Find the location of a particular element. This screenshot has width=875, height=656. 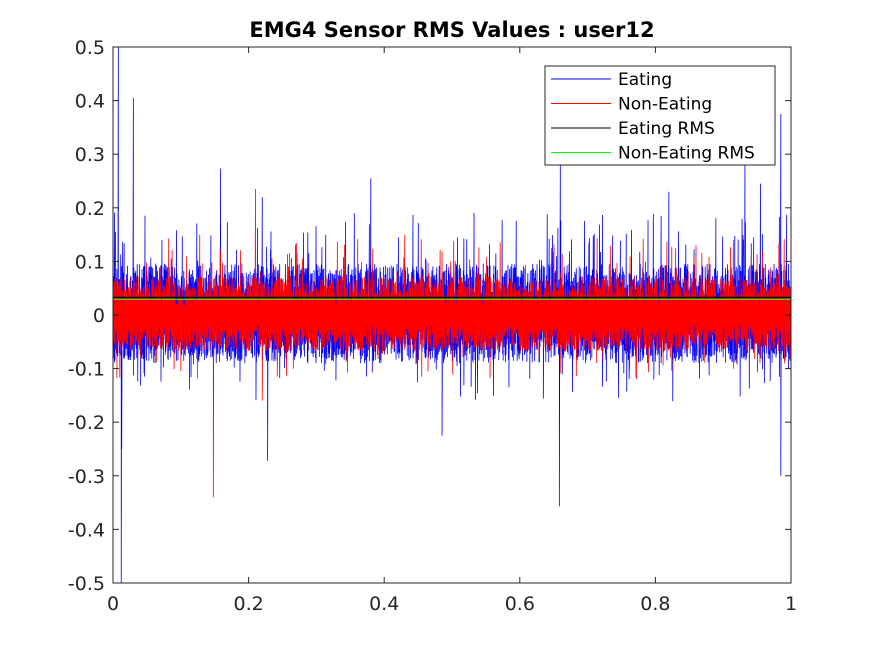

legend-label: Non-Eating is located at coordinates (665, 105).